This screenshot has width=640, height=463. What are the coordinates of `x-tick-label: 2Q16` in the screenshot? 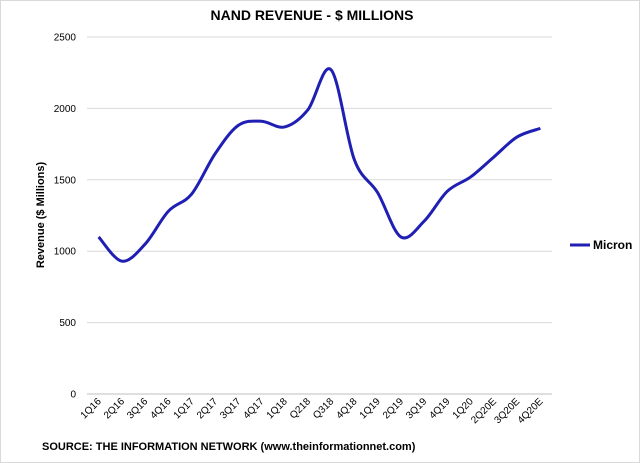 It's located at (114, 408).